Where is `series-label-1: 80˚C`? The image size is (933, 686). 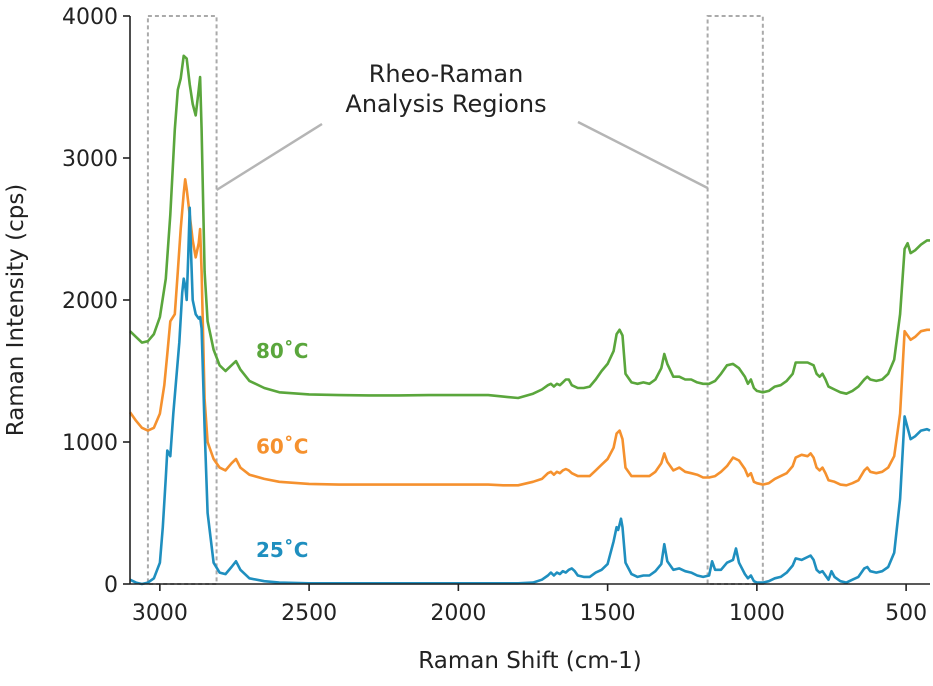 series-label-1: 80˚C is located at coordinates (282, 351).